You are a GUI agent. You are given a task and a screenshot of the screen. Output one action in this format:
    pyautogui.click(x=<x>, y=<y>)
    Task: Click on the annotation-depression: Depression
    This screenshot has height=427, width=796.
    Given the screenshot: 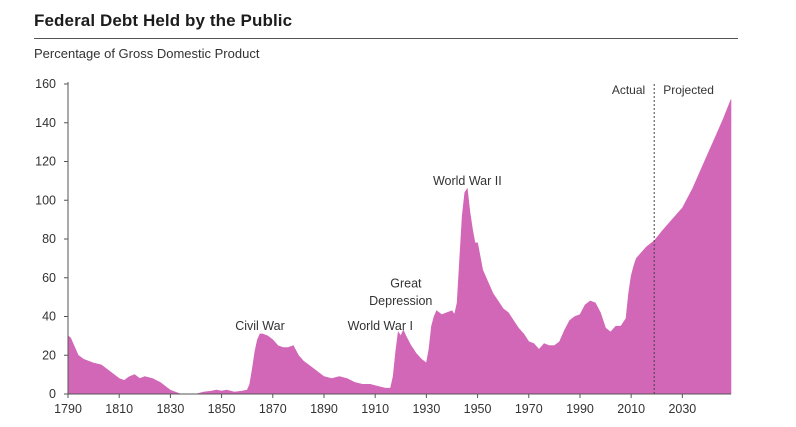 What is the action you would take?
    pyautogui.click(x=400, y=301)
    